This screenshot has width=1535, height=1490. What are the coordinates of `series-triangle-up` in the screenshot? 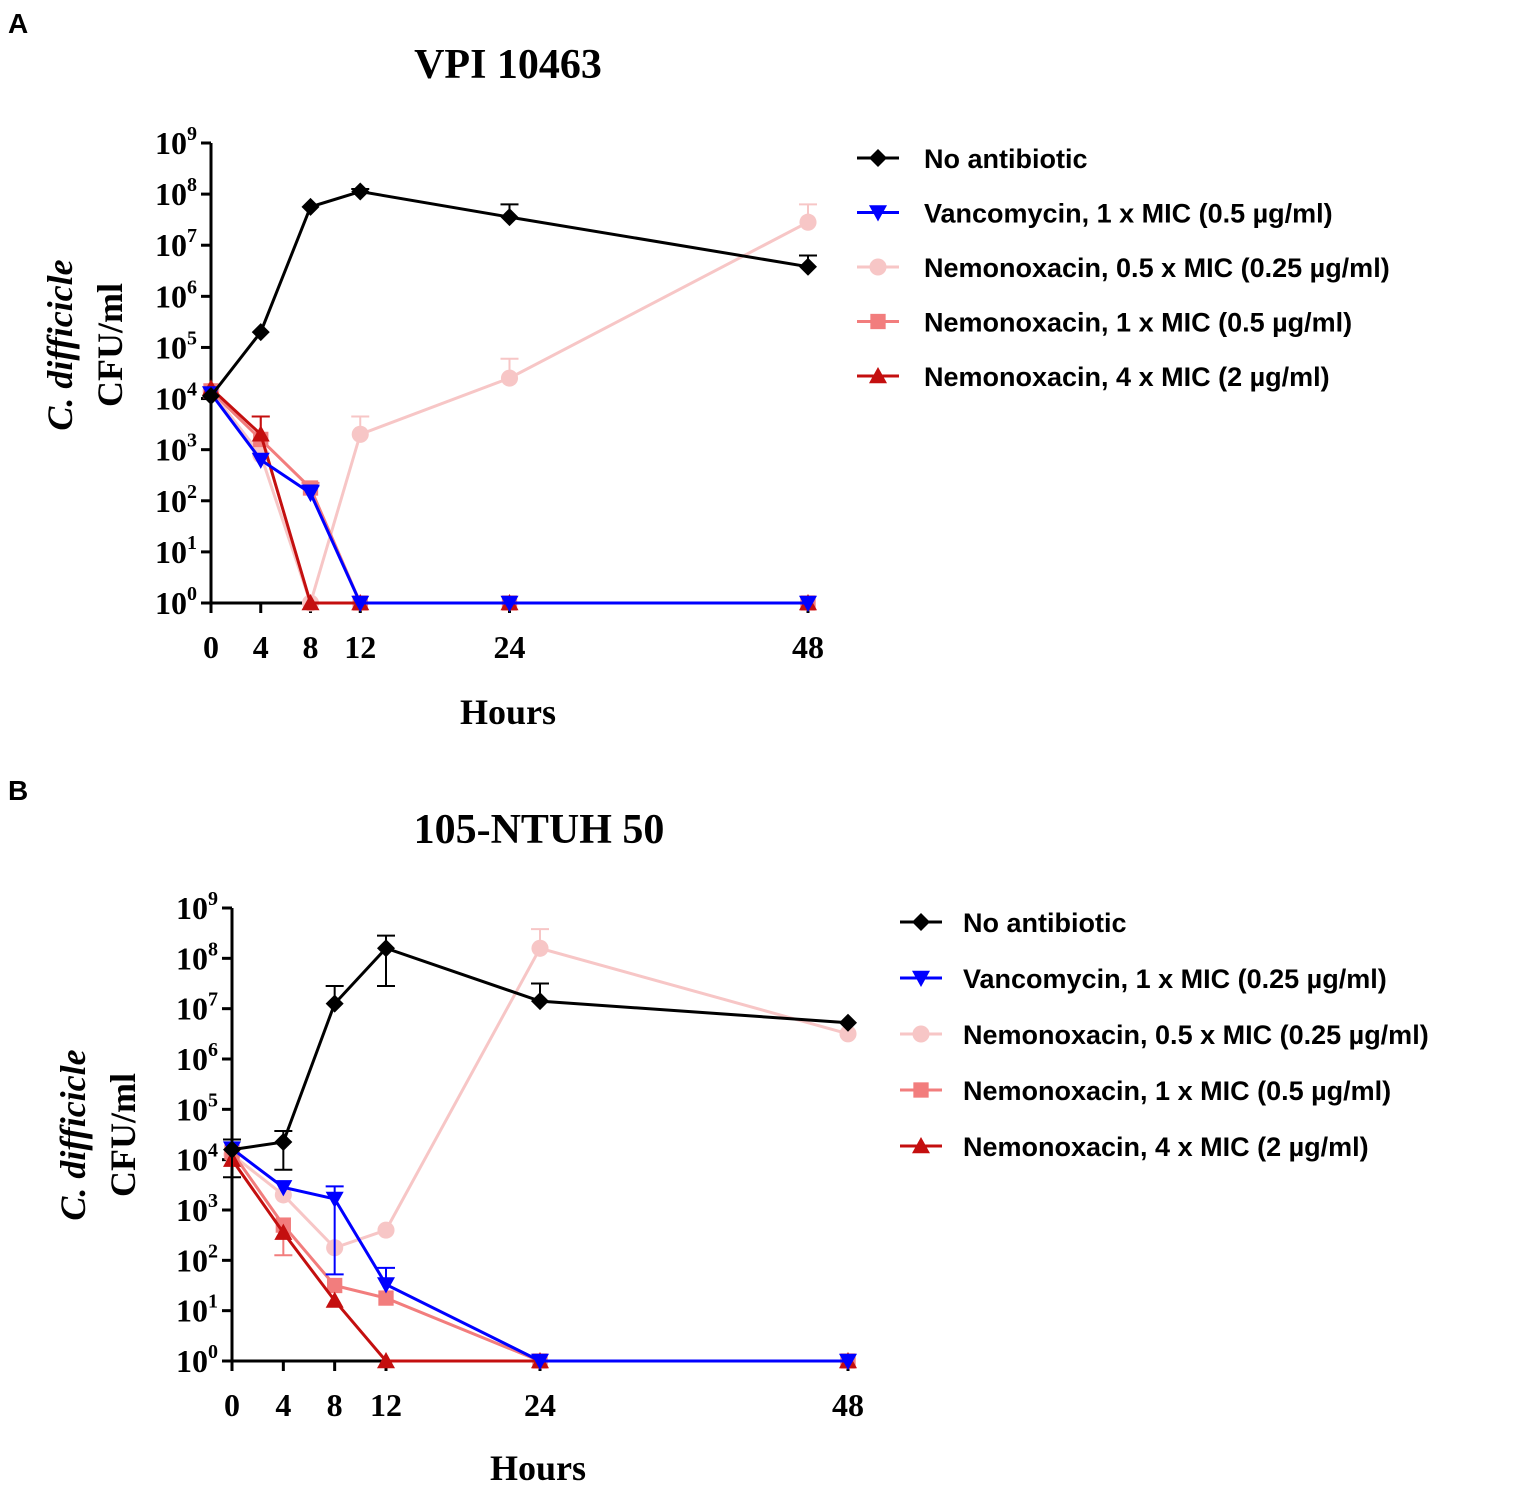 It's located at (540, 1259).